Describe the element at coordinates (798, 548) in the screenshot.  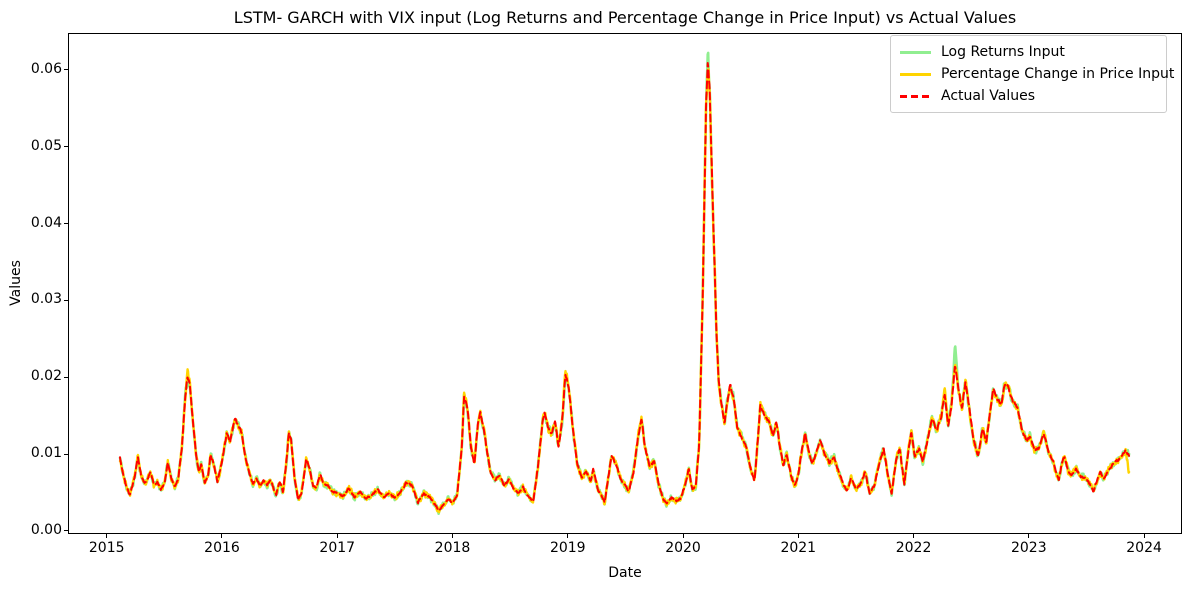
I see `x-tick-label: 2021` at that location.